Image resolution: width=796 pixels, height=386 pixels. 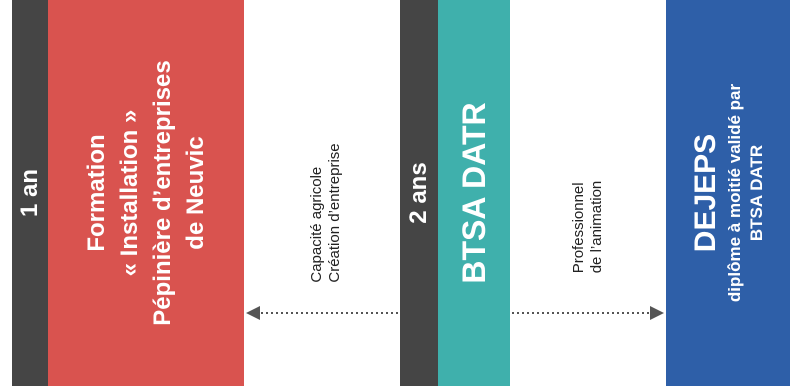 I want to click on arrow-to-dejeps, so click(x=588, y=313).